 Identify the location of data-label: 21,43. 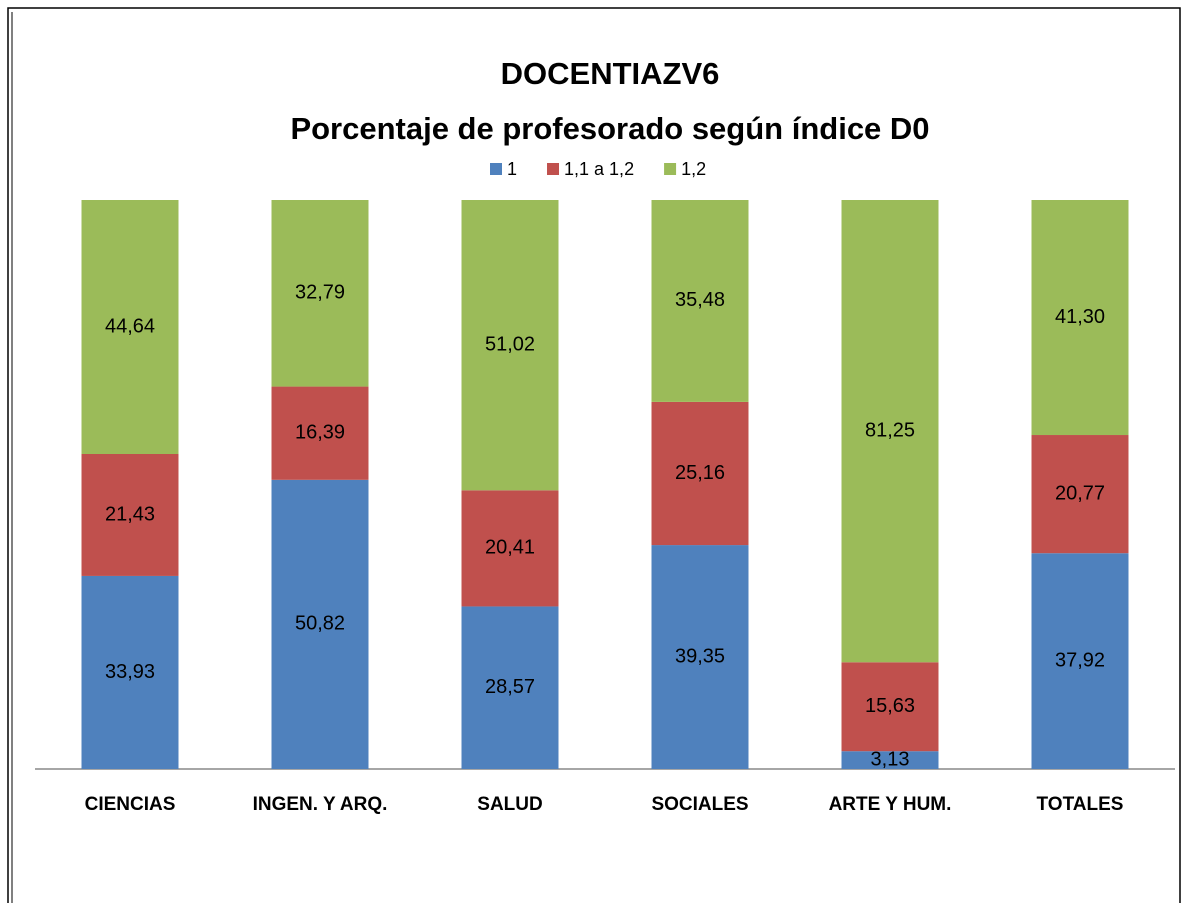
(130, 514).